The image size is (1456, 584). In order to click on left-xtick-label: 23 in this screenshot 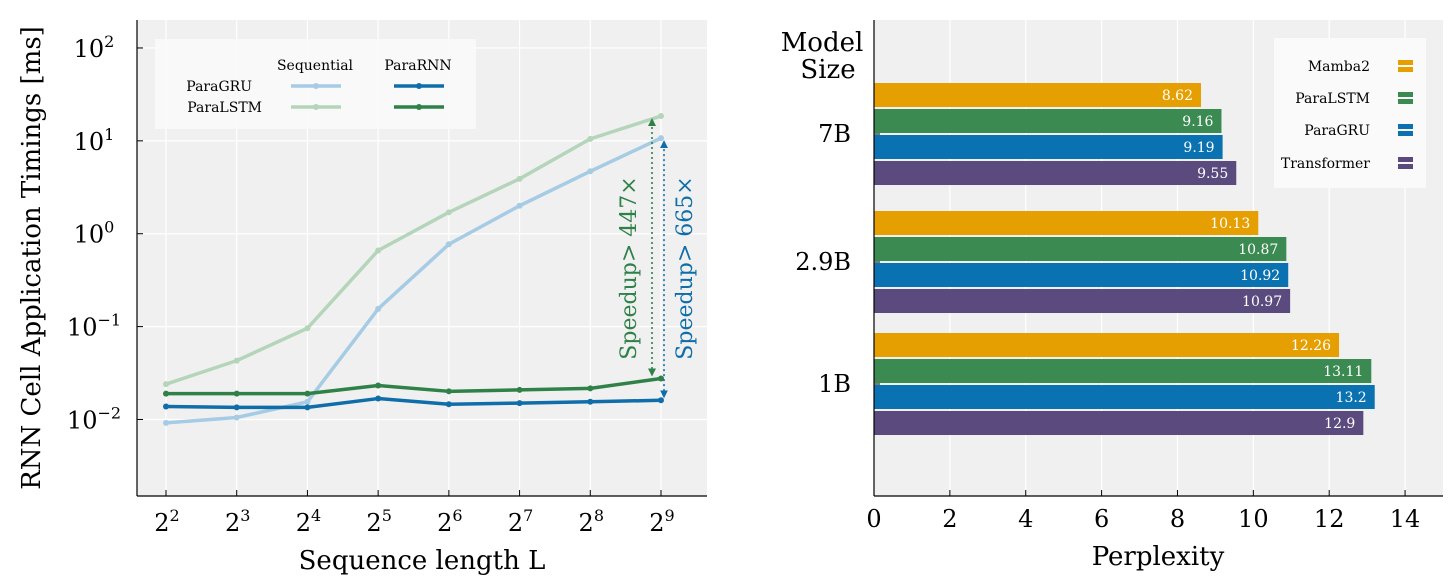, I will do `click(237, 521)`.